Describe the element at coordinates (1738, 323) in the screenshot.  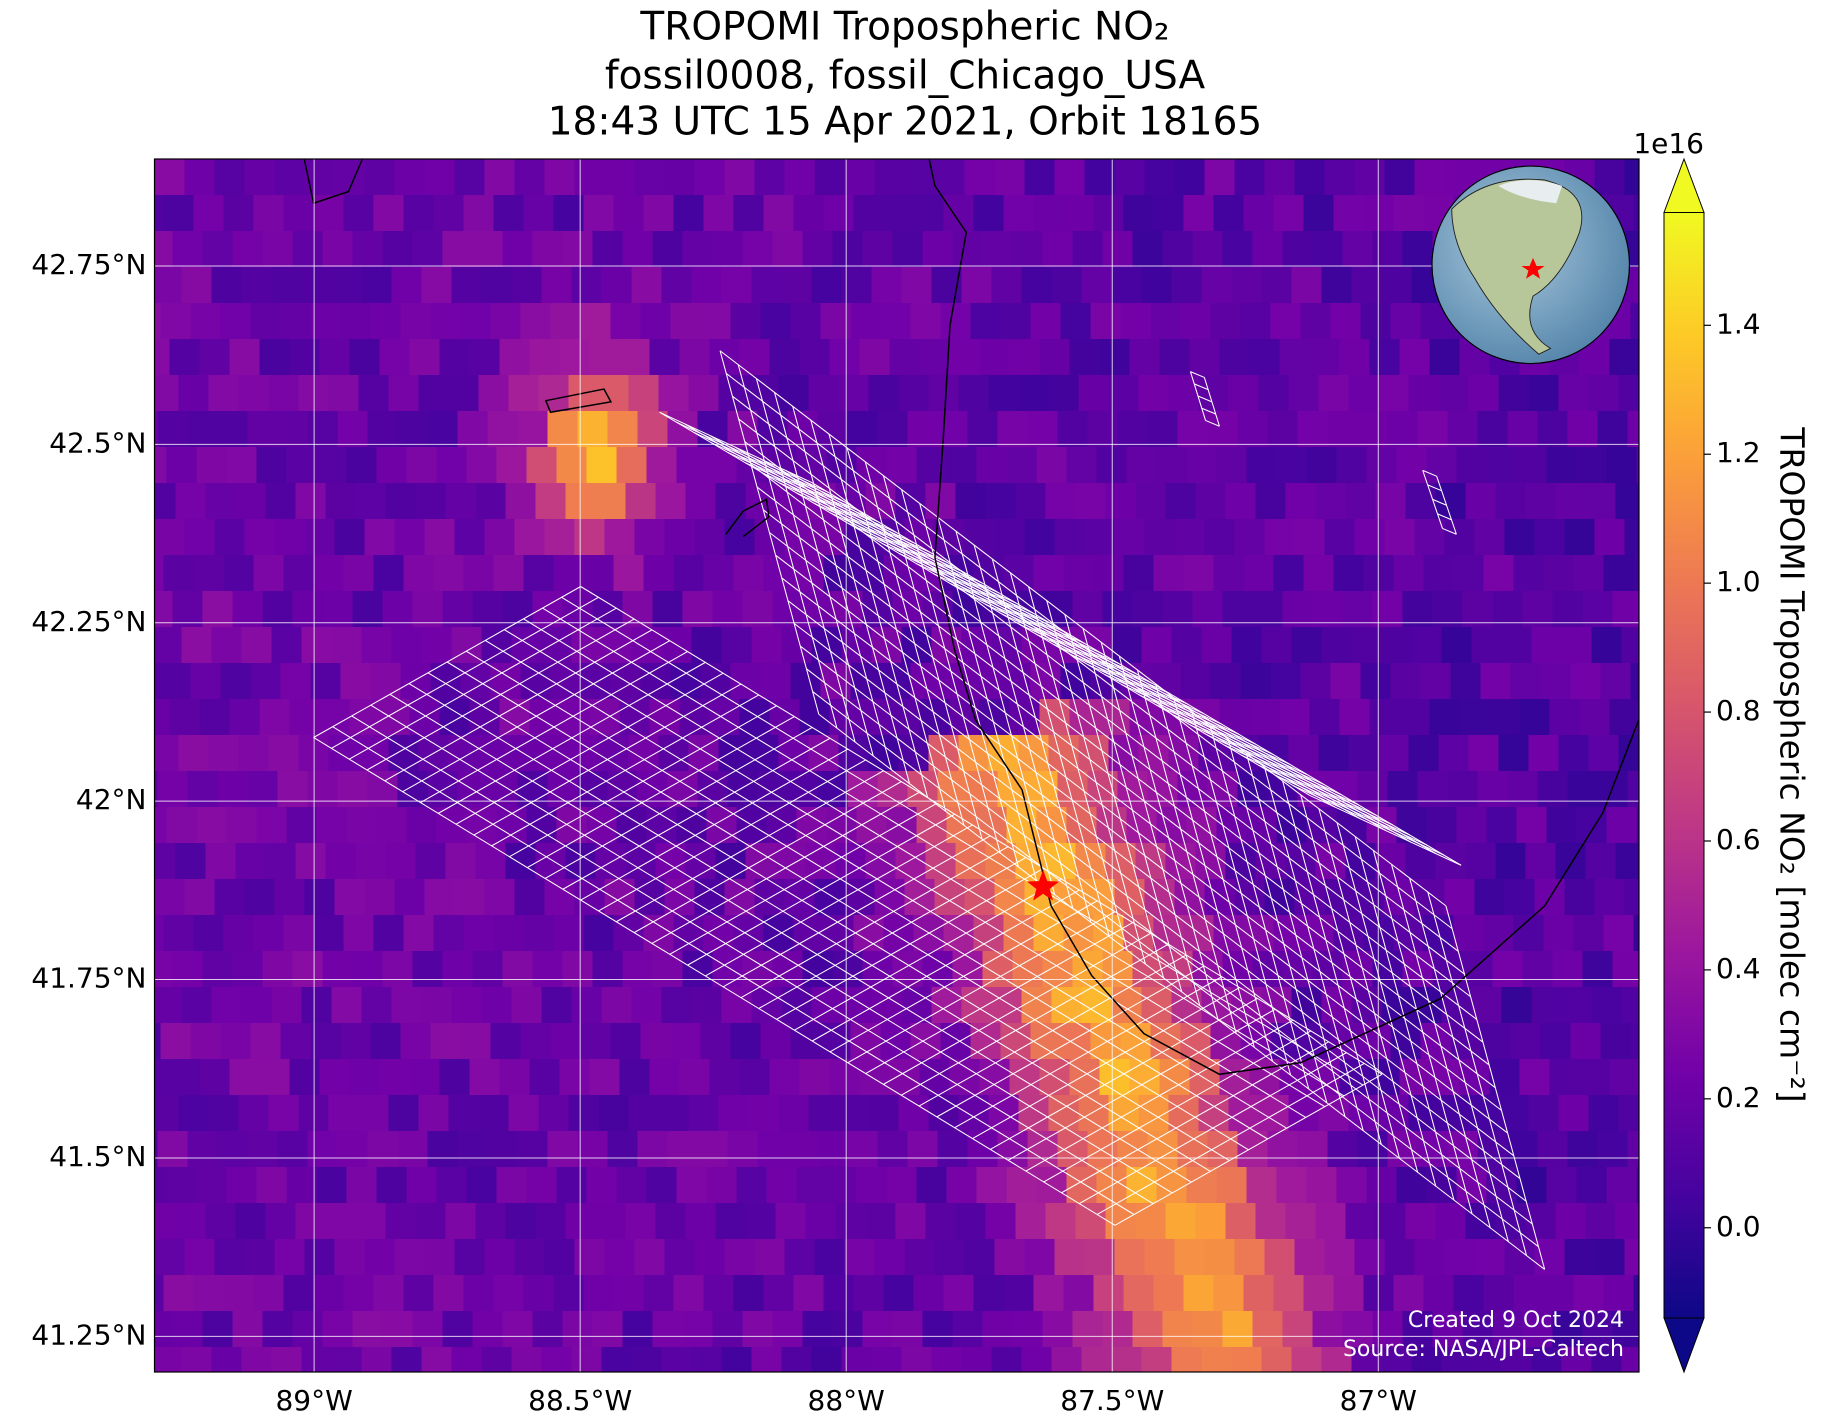
I see `colorbar-tick-label: 1.4` at that location.